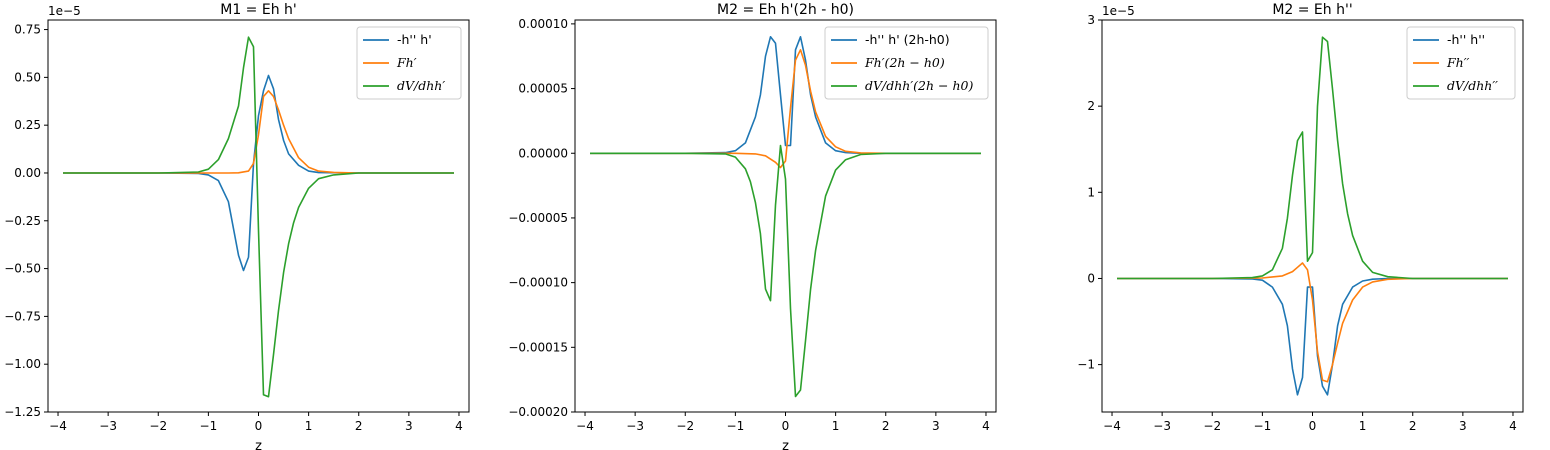 Image resolution: width=1550 pixels, height=450 pixels. Describe the element at coordinates (538, 412) in the screenshot. I see `y-tick-label: −0.00020` at that location.